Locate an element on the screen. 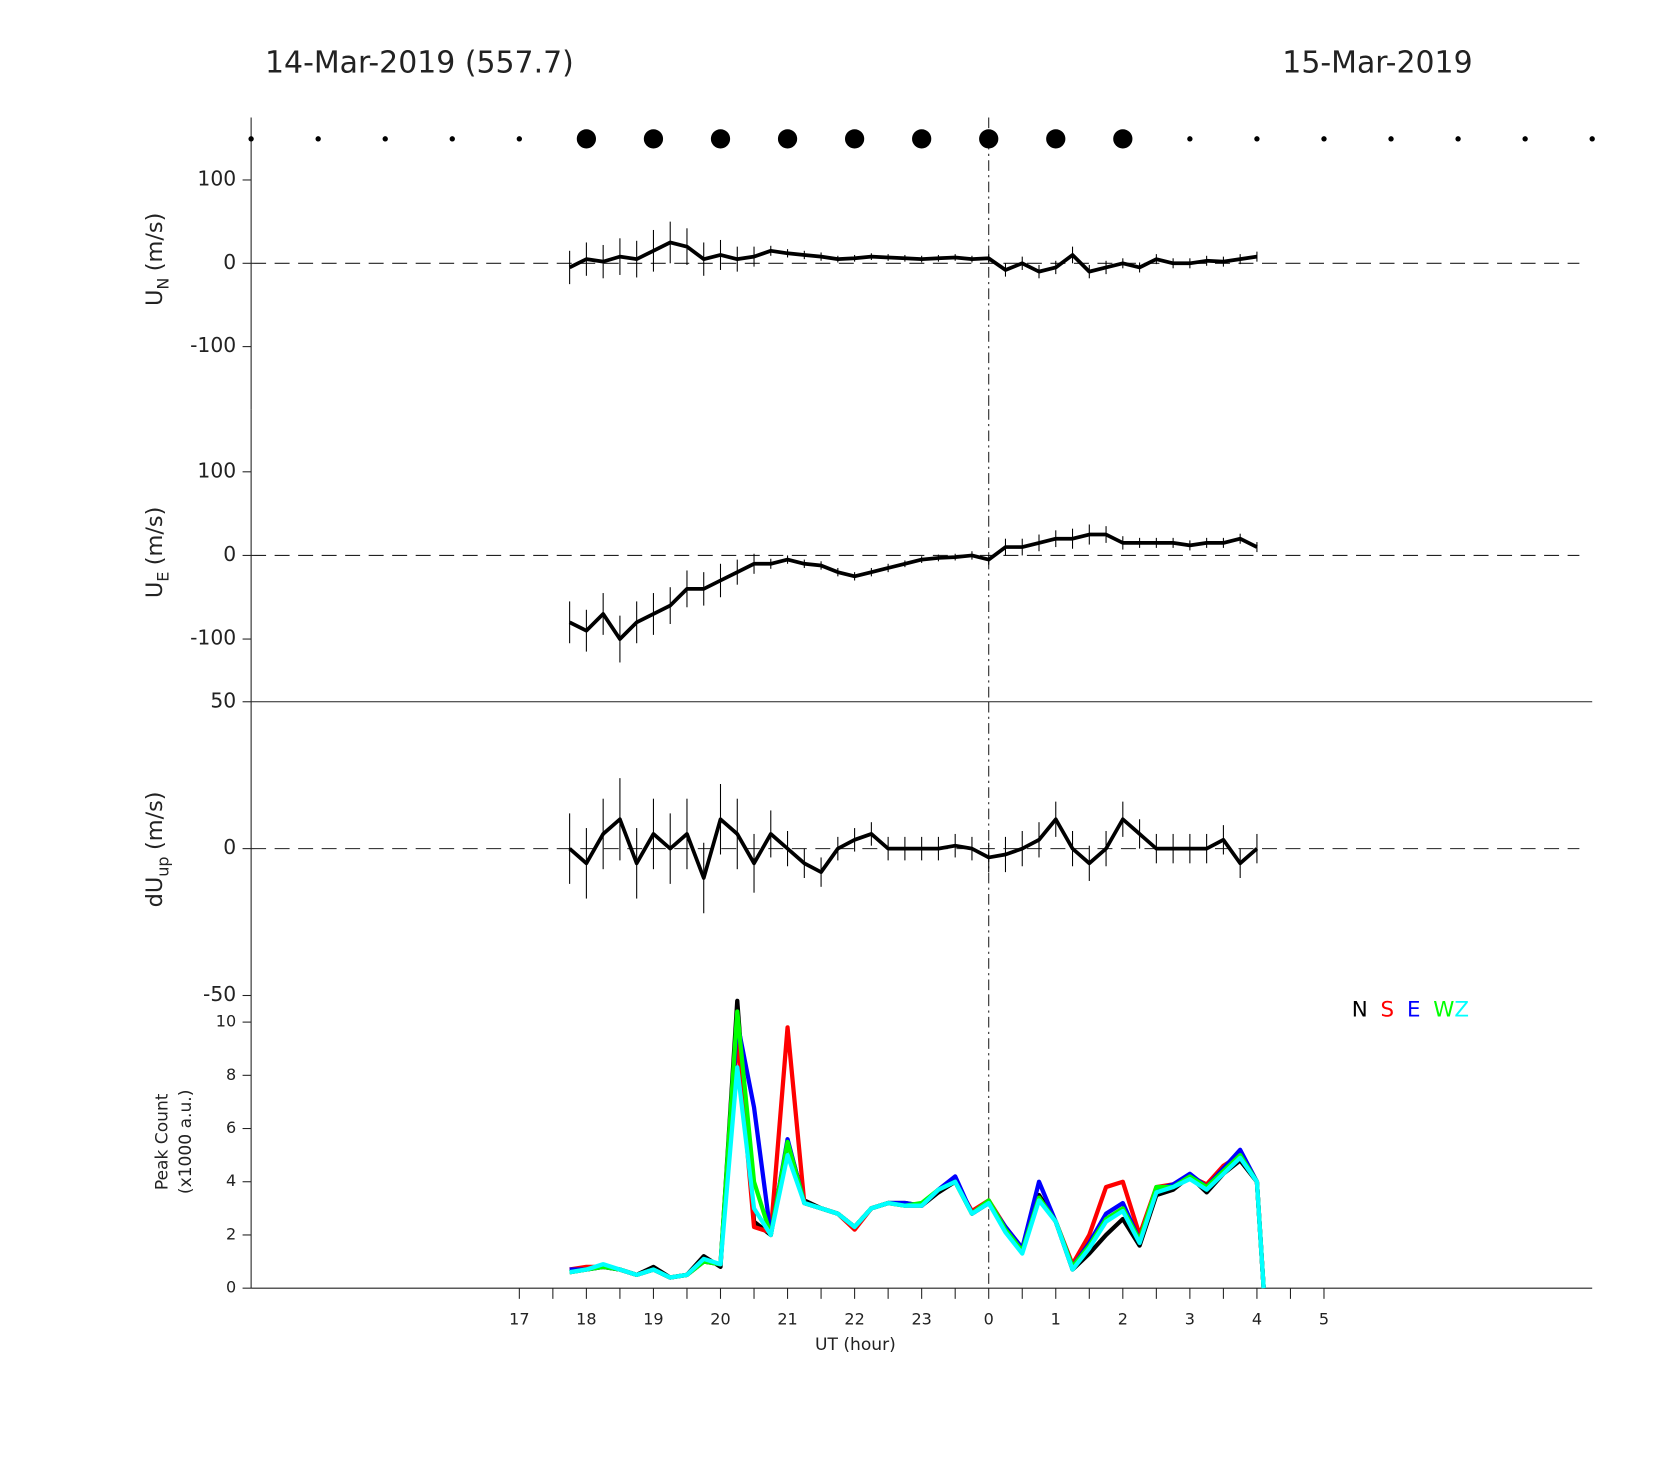  x-axis-label: UT (hour) is located at coordinates (855, 1345).